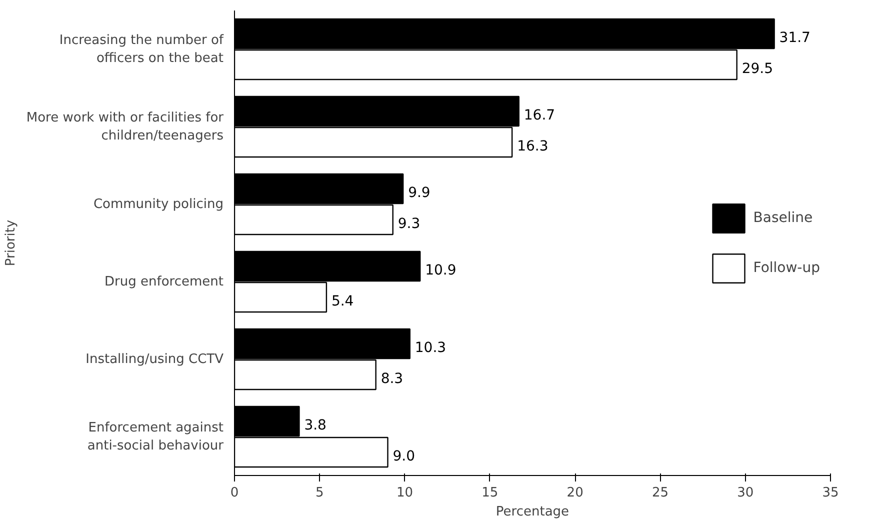 This screenshot has width=875, height=528. Describe the element at coordinates (405, 493) in the screenshot. I see `x-tick-label: 10` at that location.